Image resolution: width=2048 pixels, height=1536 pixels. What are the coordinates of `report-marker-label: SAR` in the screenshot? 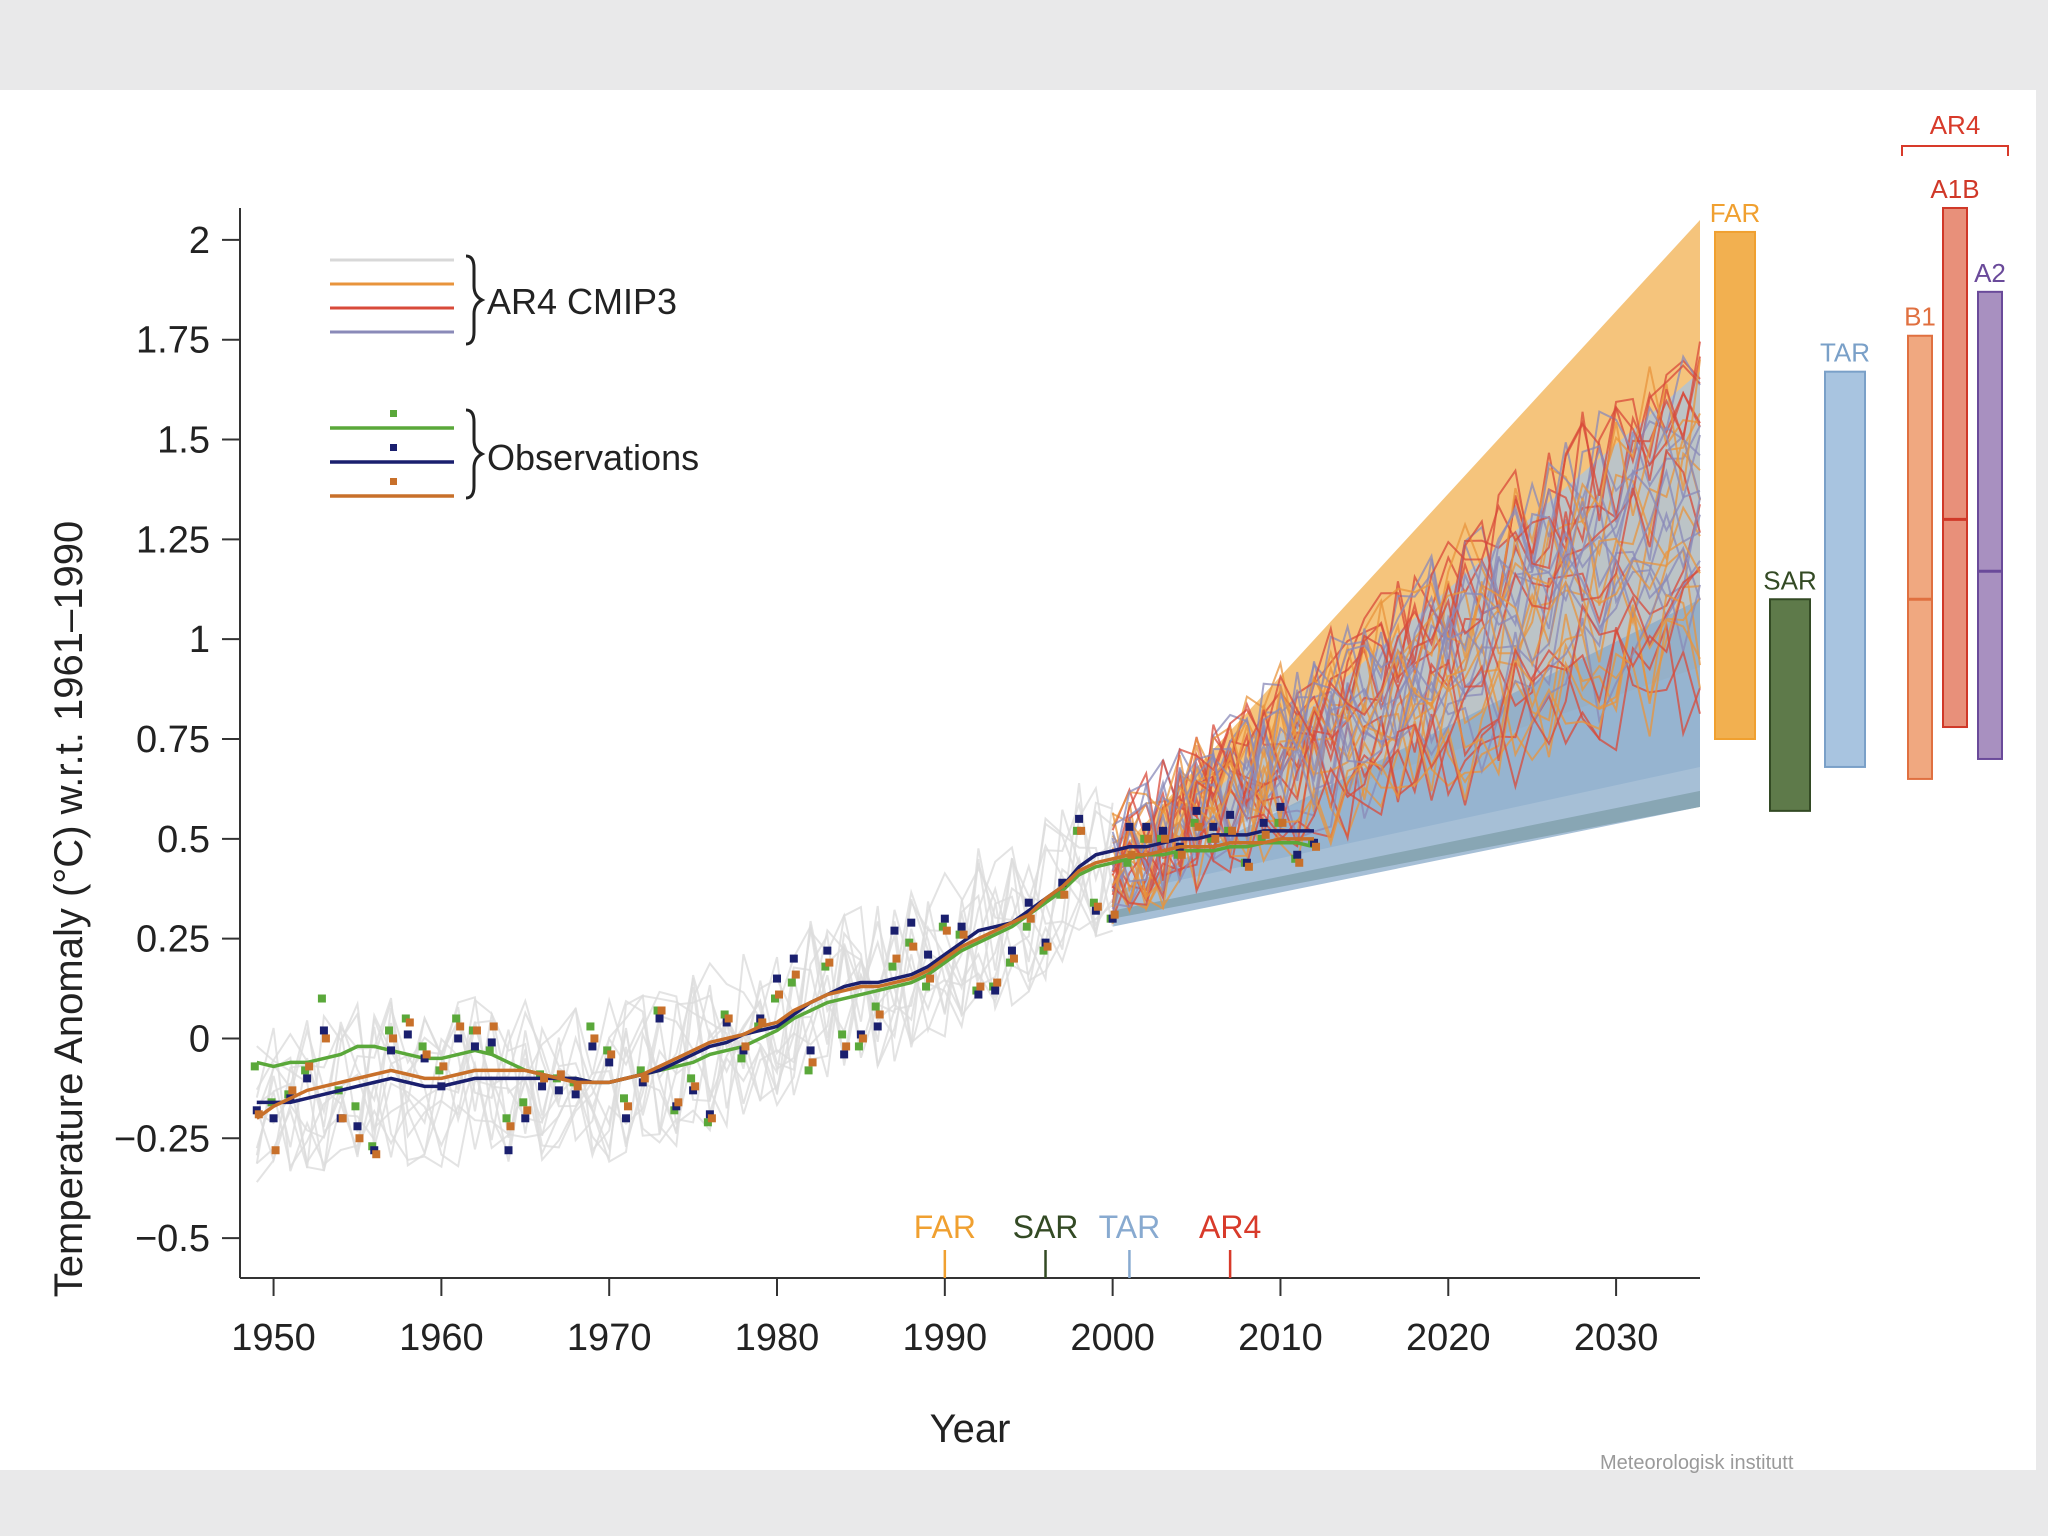 It's located at (1046, 1227).